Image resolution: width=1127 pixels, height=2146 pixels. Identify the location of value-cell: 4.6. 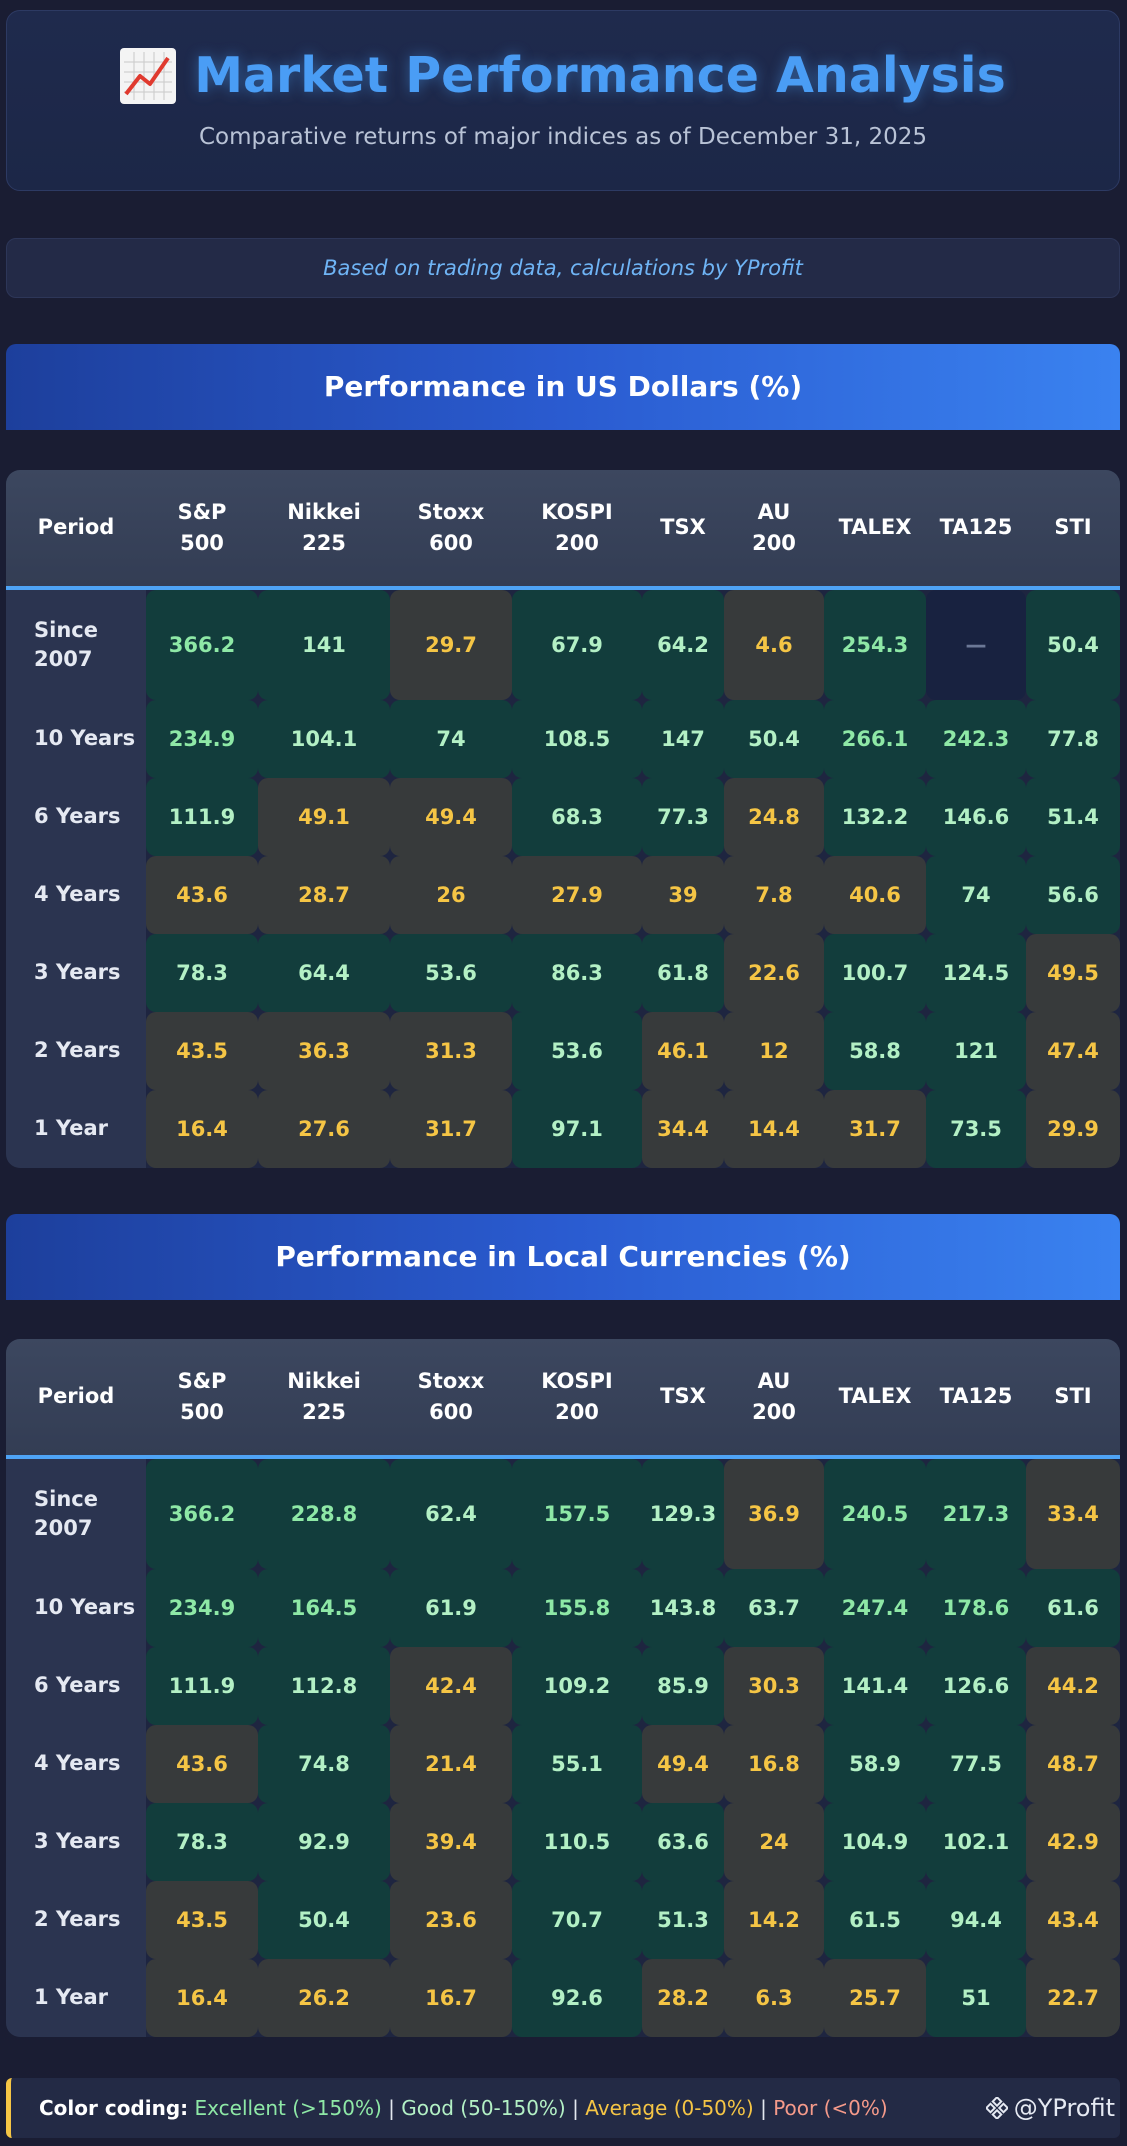
(774, 645).